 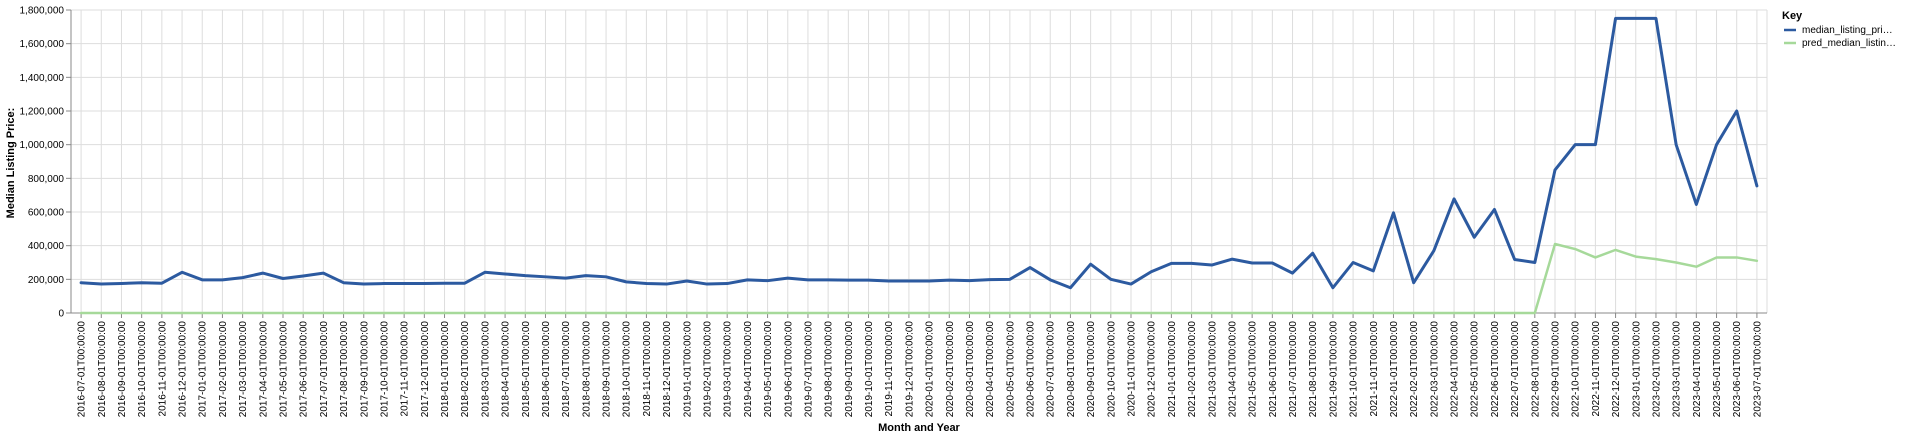 I want to click on x-tick-label: 2021-01-01T00:00:00, so click(x=1172, y=369).